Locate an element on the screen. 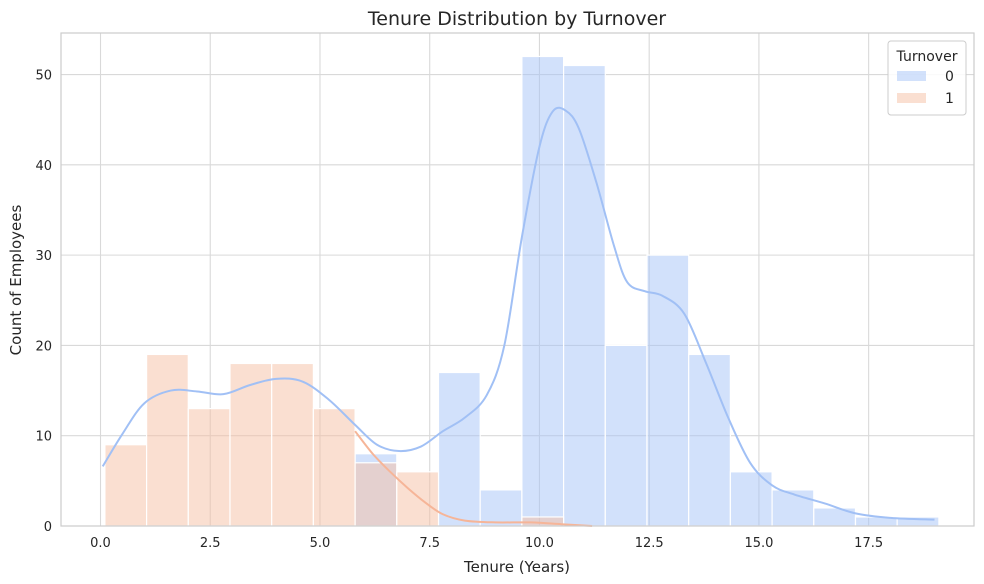 The image size is (984, 584). y-tick-label: 10 is located at coordinates (43, 437).